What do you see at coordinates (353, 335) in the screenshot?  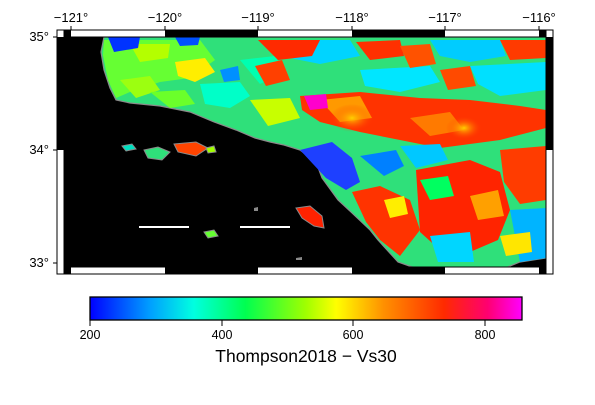 I see `colorbar-label-600: 600` at bounding box center [353, 335].